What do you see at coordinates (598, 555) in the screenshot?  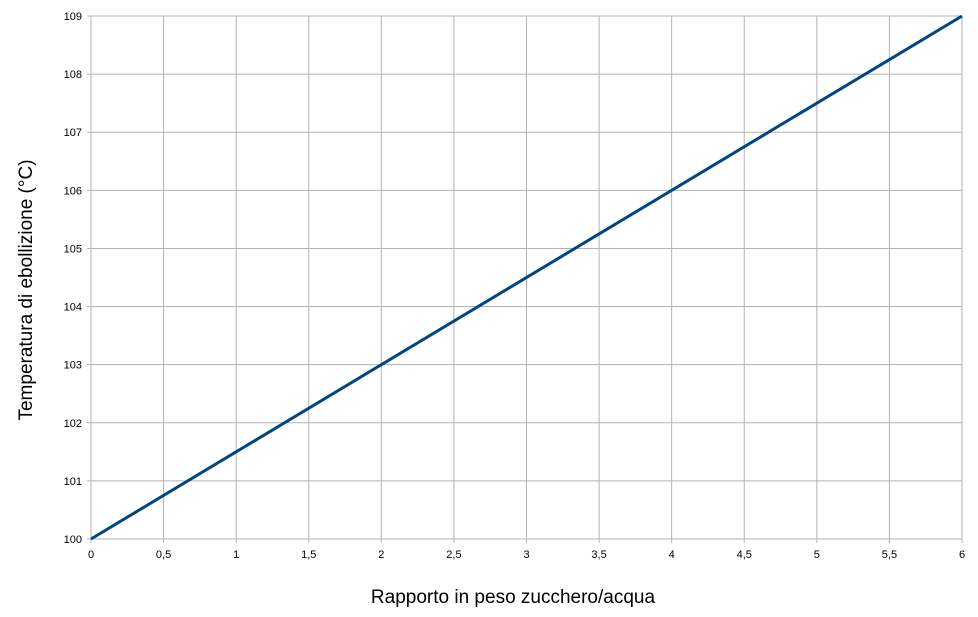 I see `x-tick-label: 3,5` at bounding box center [598, 555].